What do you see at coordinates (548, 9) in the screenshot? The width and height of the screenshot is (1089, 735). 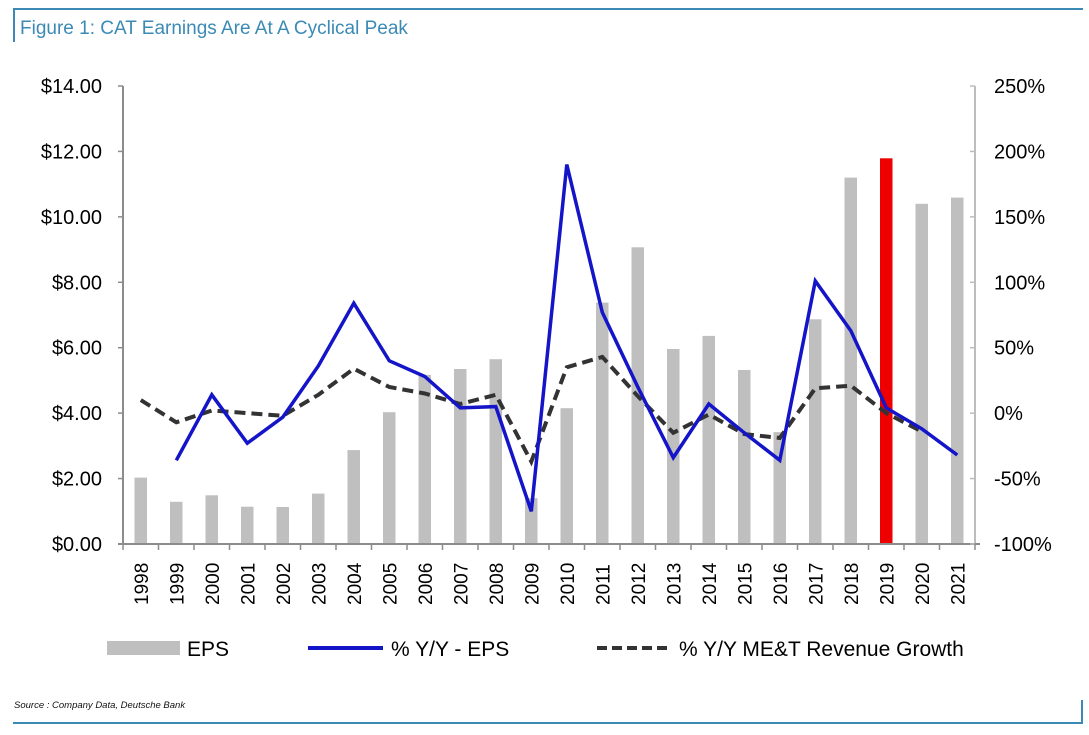 I see `top-rule` at bounding box center [548, 9].